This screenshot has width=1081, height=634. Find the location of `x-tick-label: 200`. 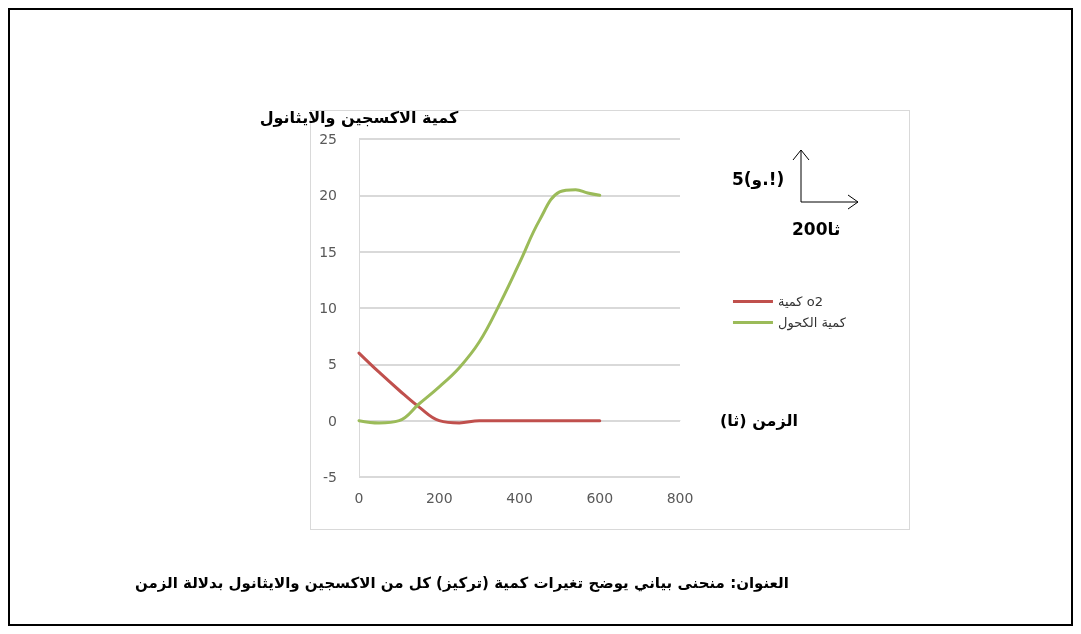

x-tick-label: 200 is located at coordinates (439, 498).